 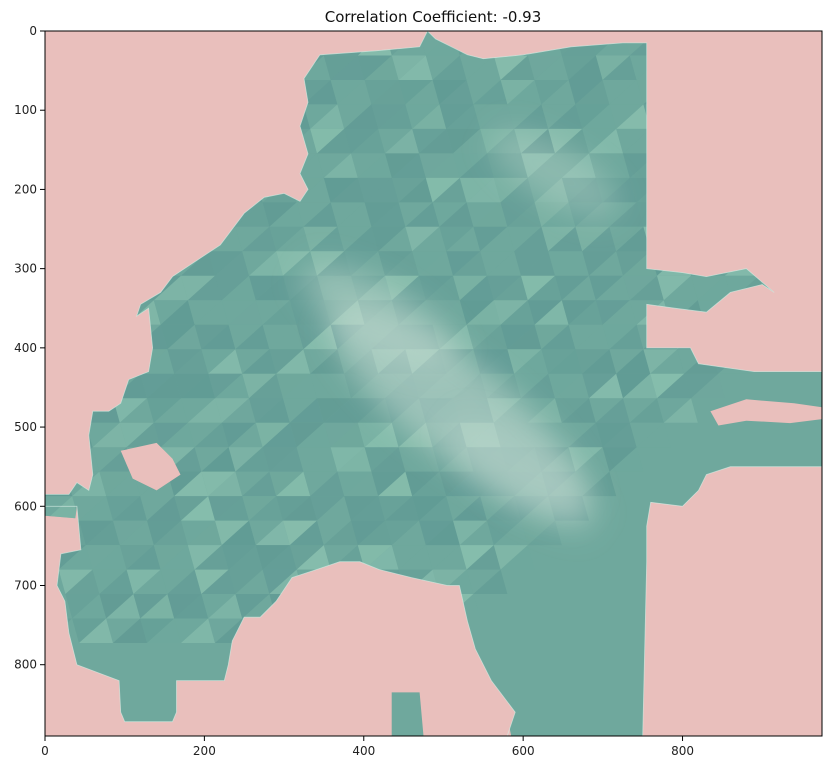 What do you see at coordinates (380, 316) in the screenshot?
I see `hotspot` at bounding box center [380, 316].